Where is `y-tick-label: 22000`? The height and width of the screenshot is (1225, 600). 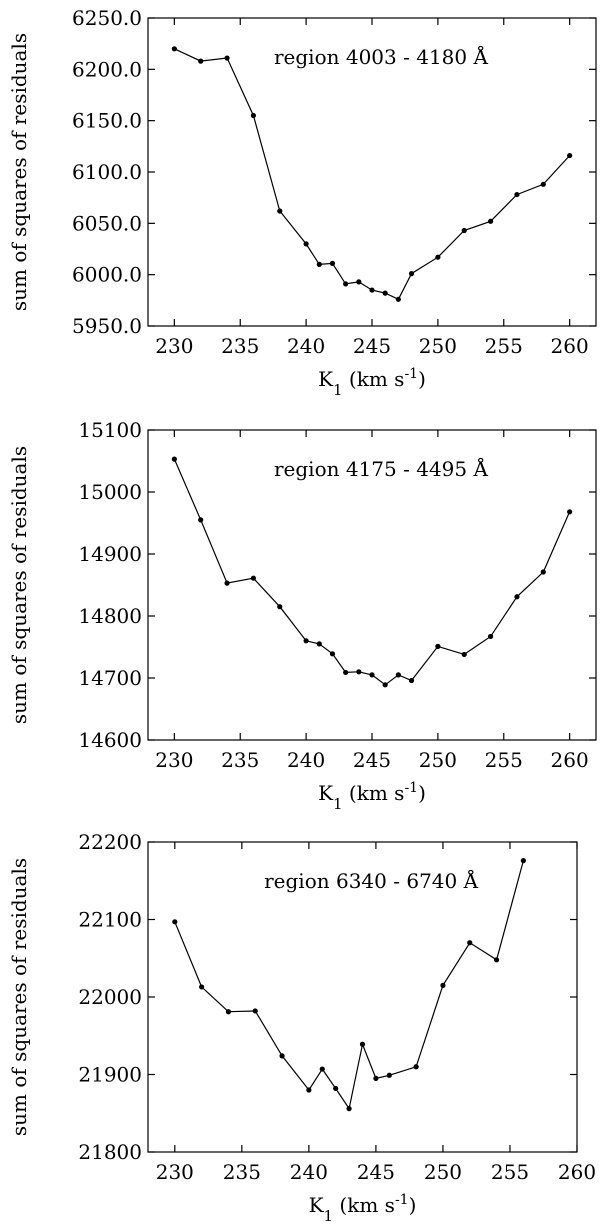
y-tick-label: 22000 is located at coordinates (110, 997).